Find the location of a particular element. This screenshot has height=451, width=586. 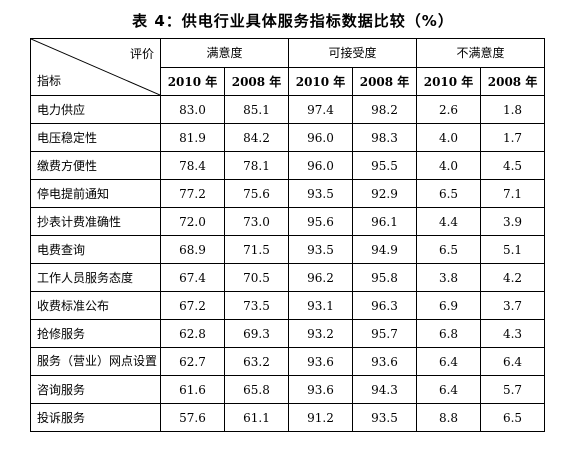

indicator-name: 电力供应 is located at coordinates (95, 109).